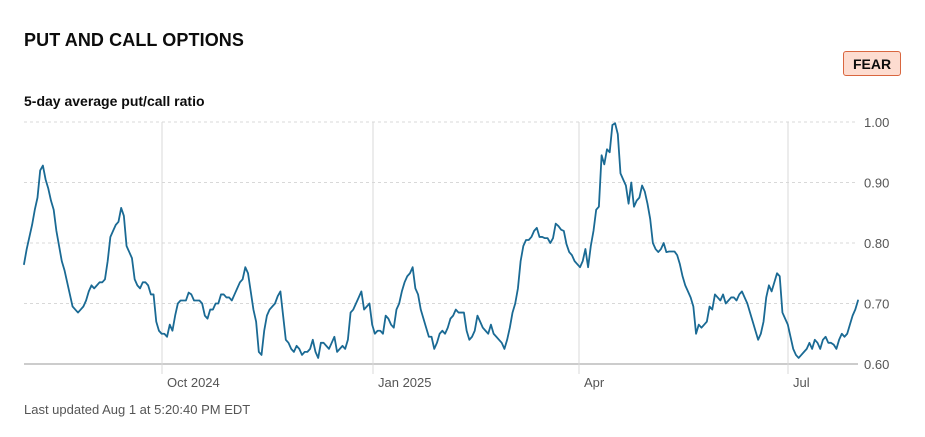  I want to click on x-tick-label: Apr, so click(594, 382).